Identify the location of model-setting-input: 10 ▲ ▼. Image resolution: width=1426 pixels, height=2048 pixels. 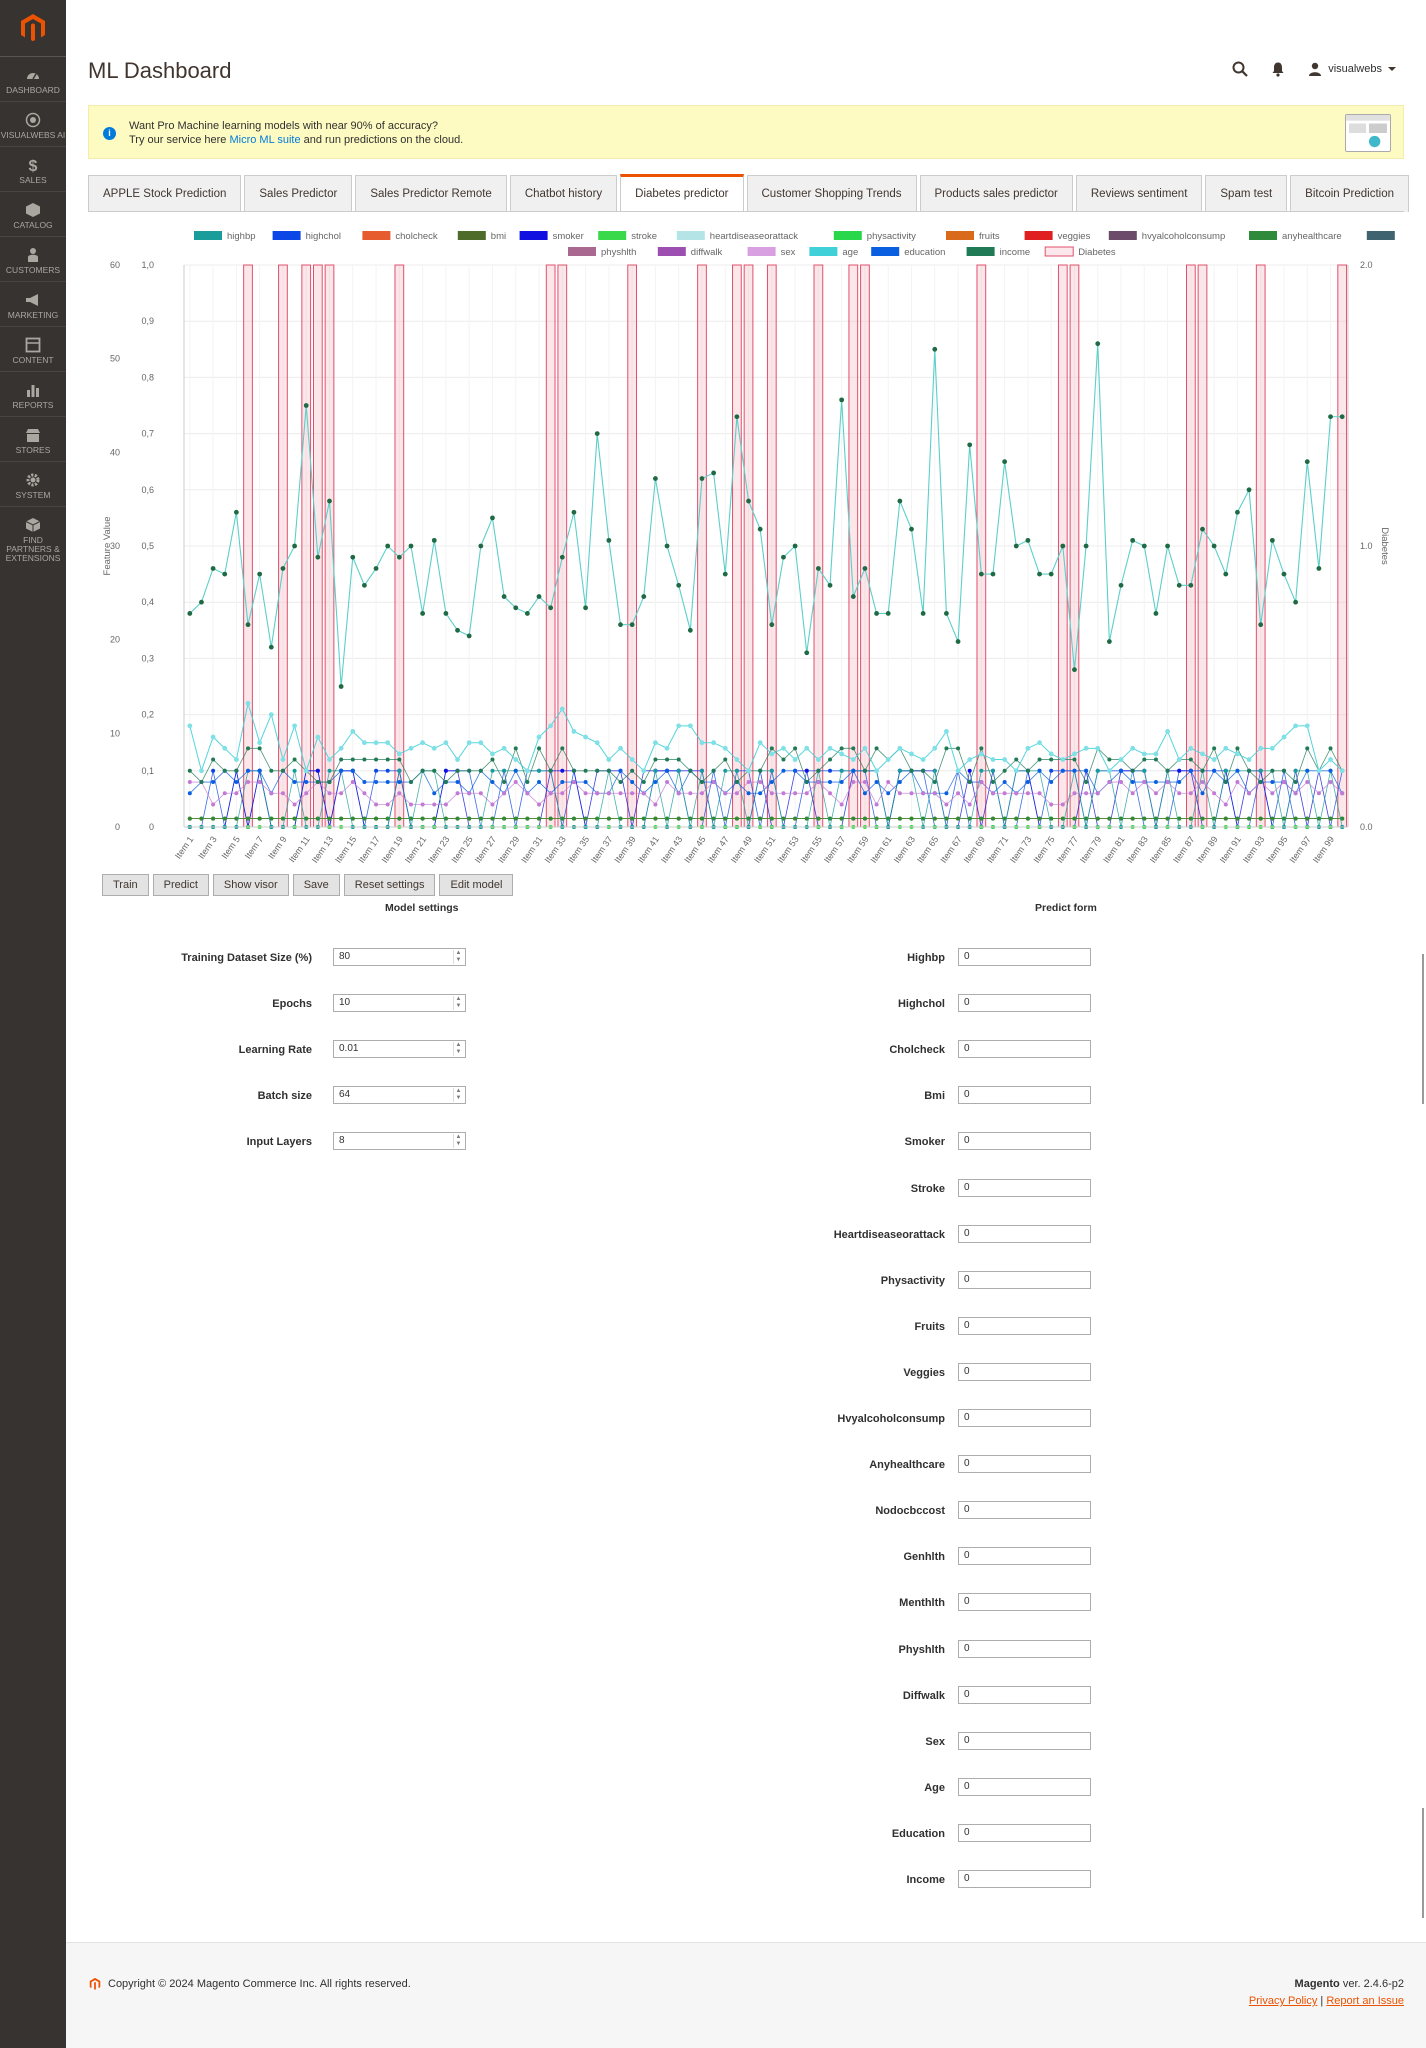
(399, 1003).